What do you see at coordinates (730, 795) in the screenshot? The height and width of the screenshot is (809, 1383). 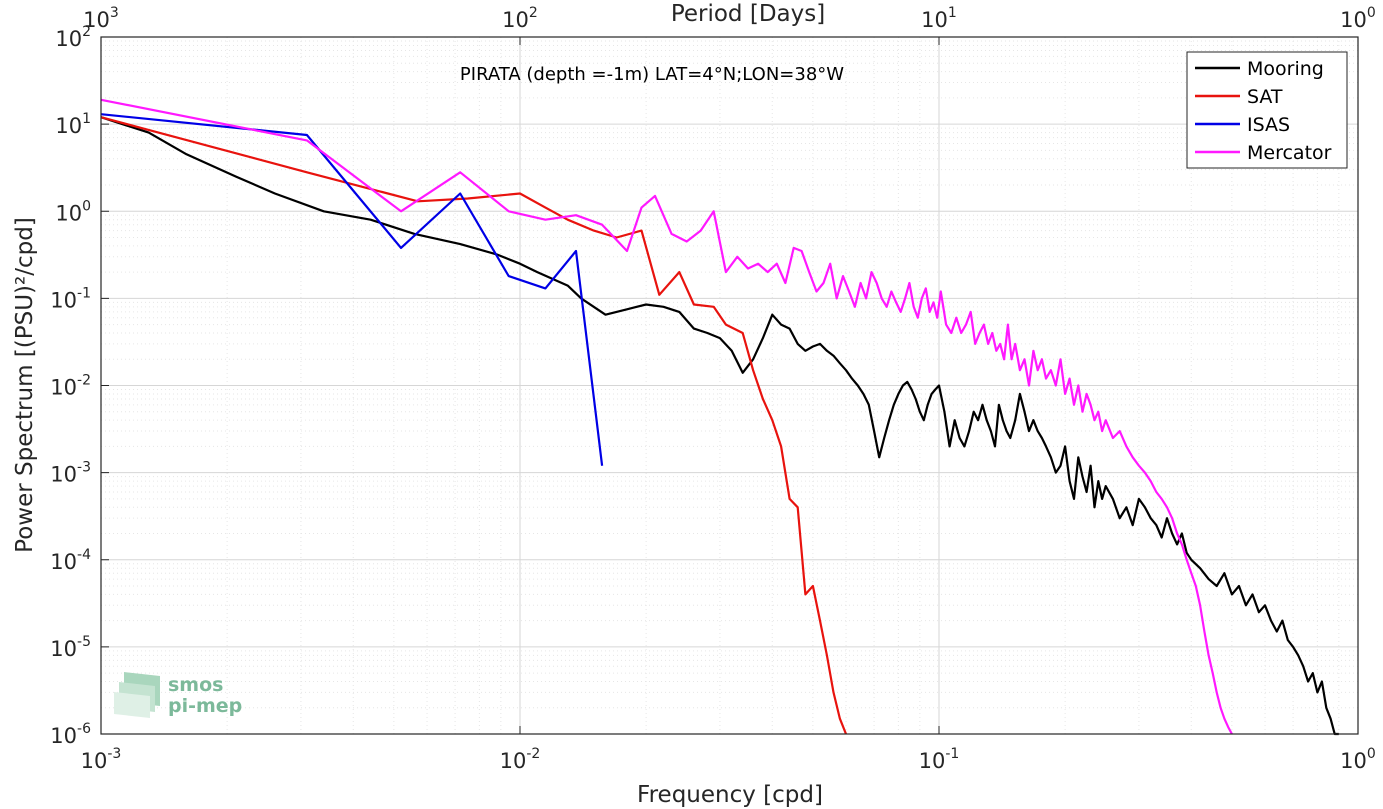 I see `x-axis-label: Frequency [cpd]` at bounding box center [730, 795].